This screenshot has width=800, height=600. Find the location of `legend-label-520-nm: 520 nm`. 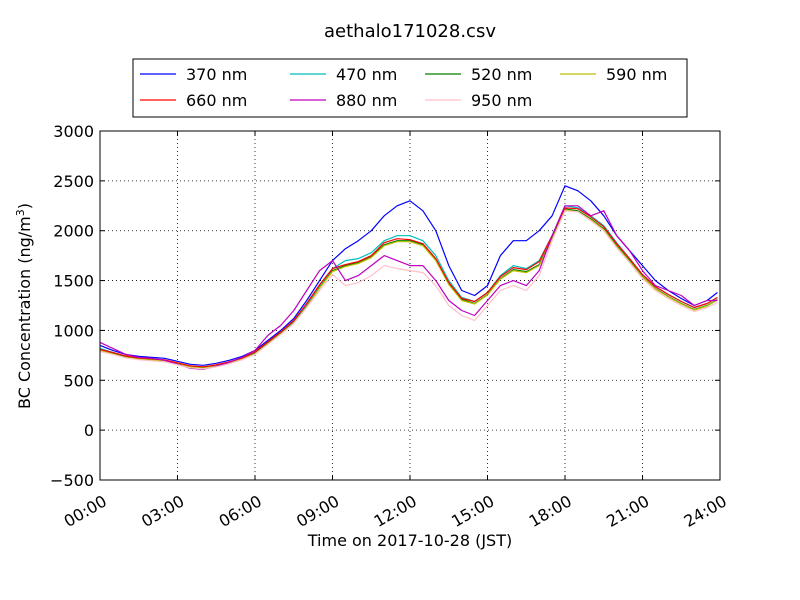

legend-label-520-nm: 520 nm is located at coordinates (501, 74).